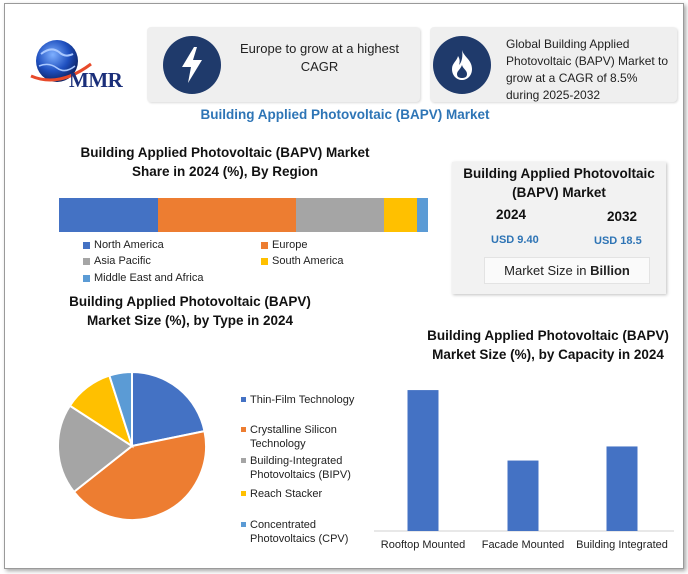 This screenshot has height=574, width=688. I want to click on region-legend-item-north-america: North America, so click(123, 245).